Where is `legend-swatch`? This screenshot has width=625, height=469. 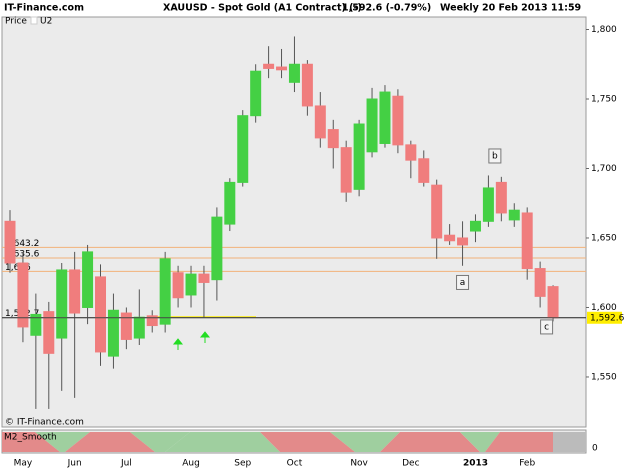
legend-swatch is located at coordinates (34, 20).